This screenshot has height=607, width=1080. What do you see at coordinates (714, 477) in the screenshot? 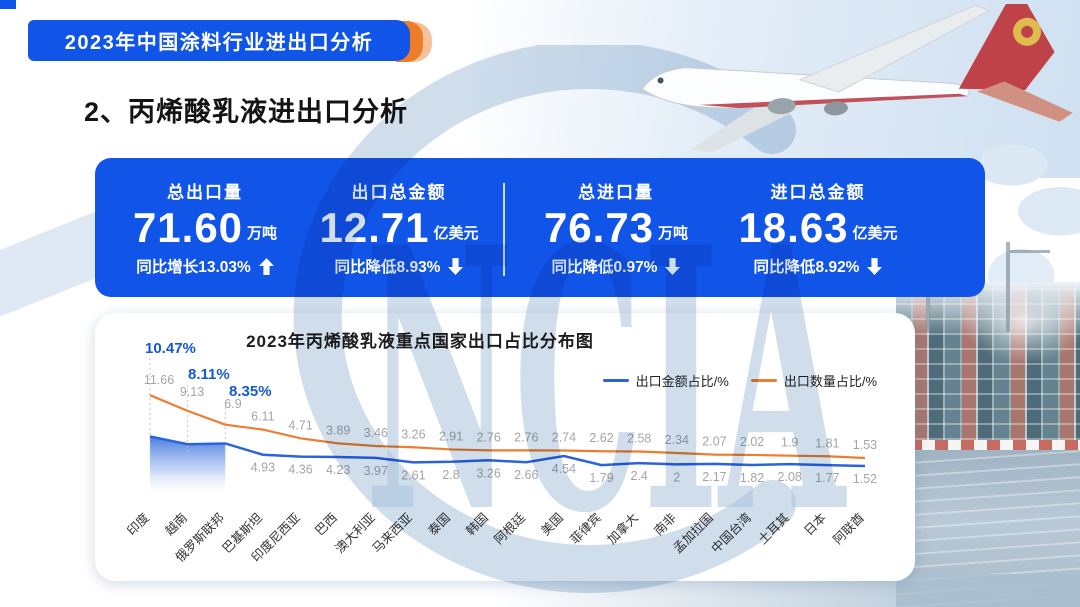
I see `data-label: 2.17` at bounding box center [714, 477].